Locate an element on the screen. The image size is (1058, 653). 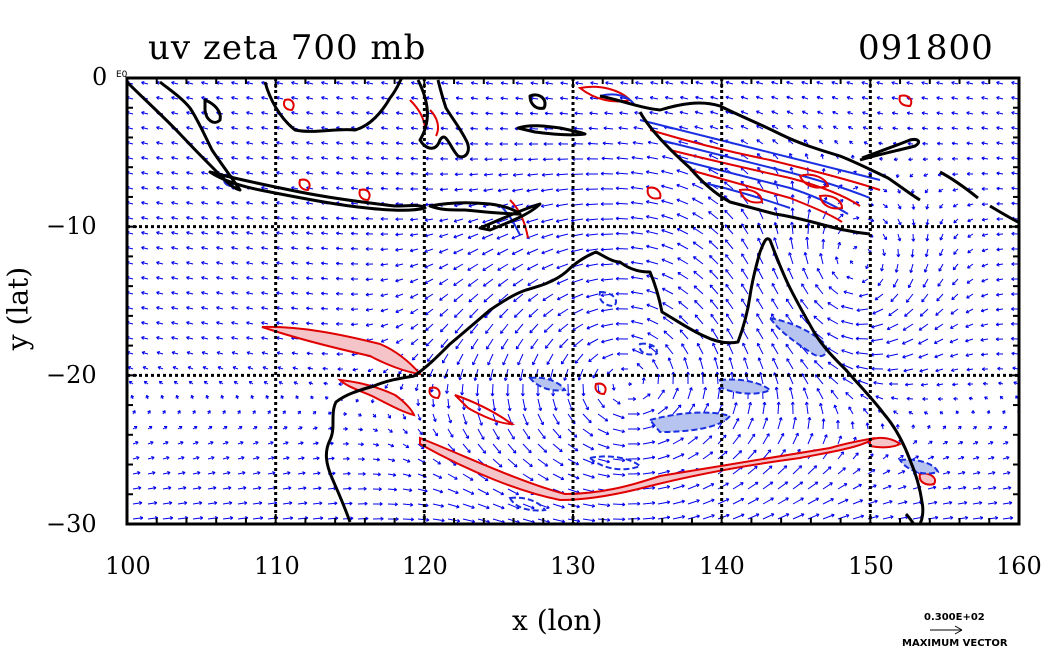
coastline-seram is located at coordinates (551, 130).